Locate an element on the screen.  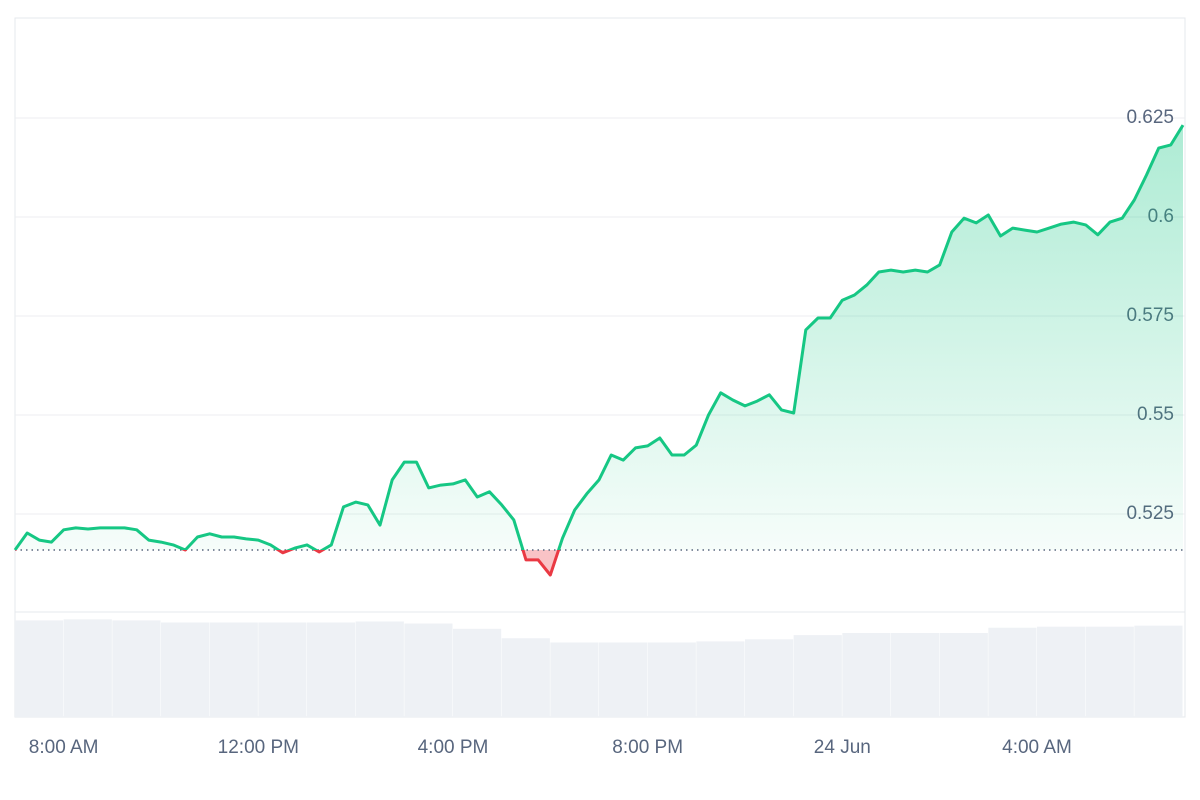
x-tick-label: 24 Jun is located at coordinates (842, 747).